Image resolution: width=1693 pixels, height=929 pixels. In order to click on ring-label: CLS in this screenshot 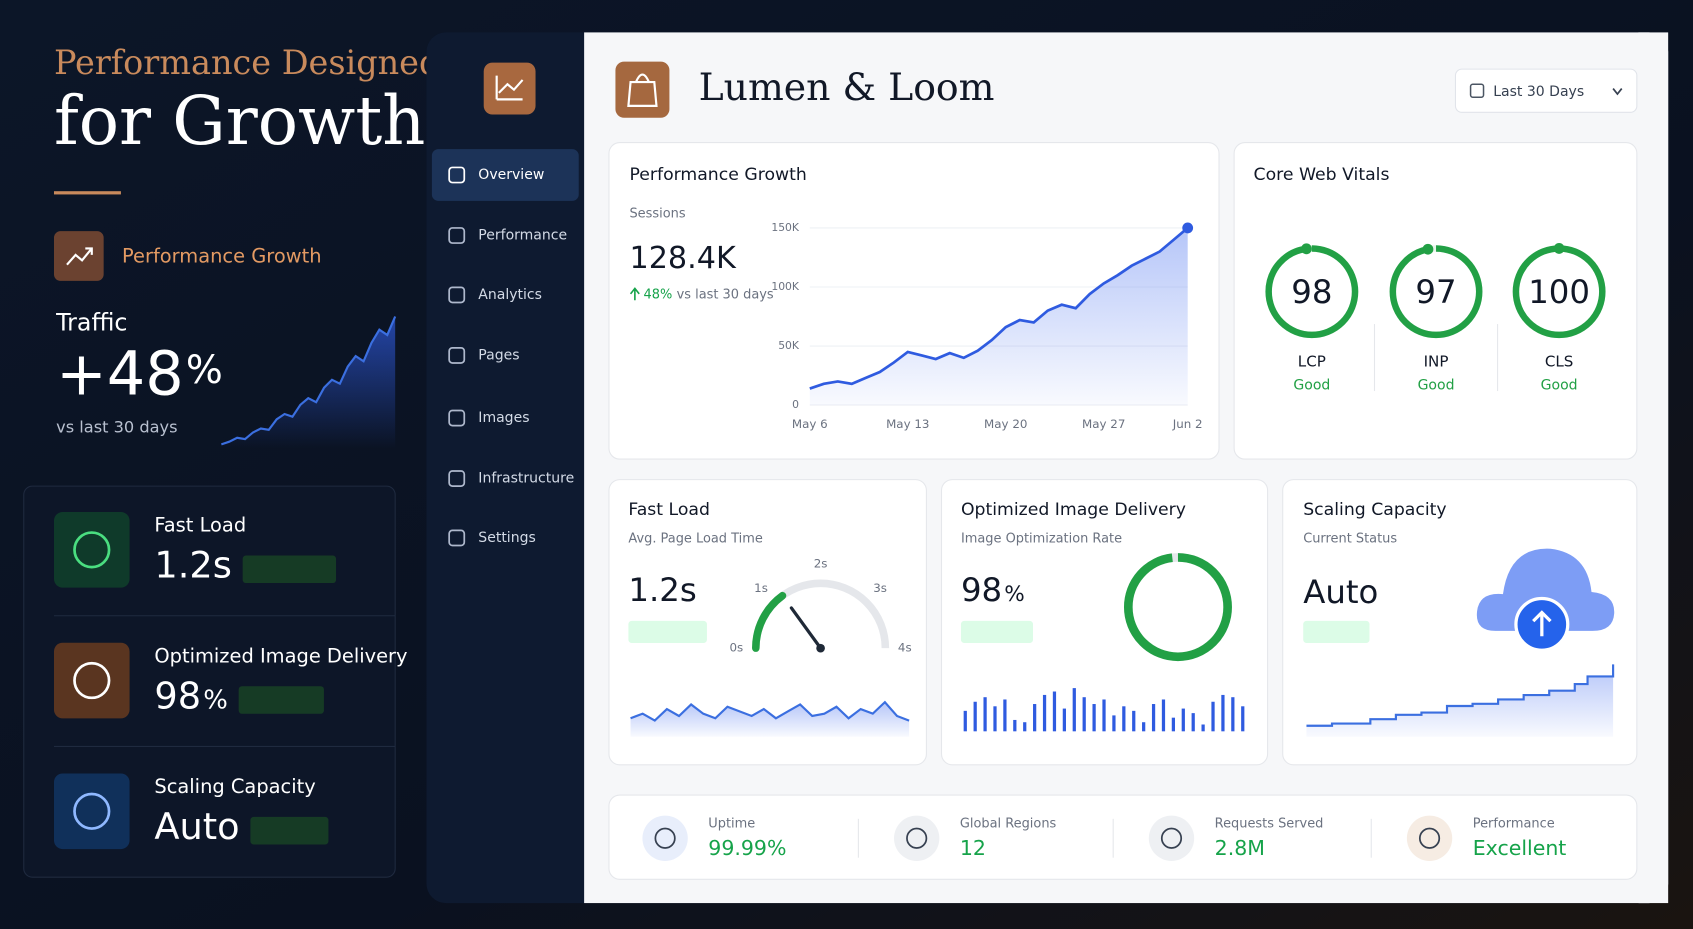, I will do `click(1559, 361)`.